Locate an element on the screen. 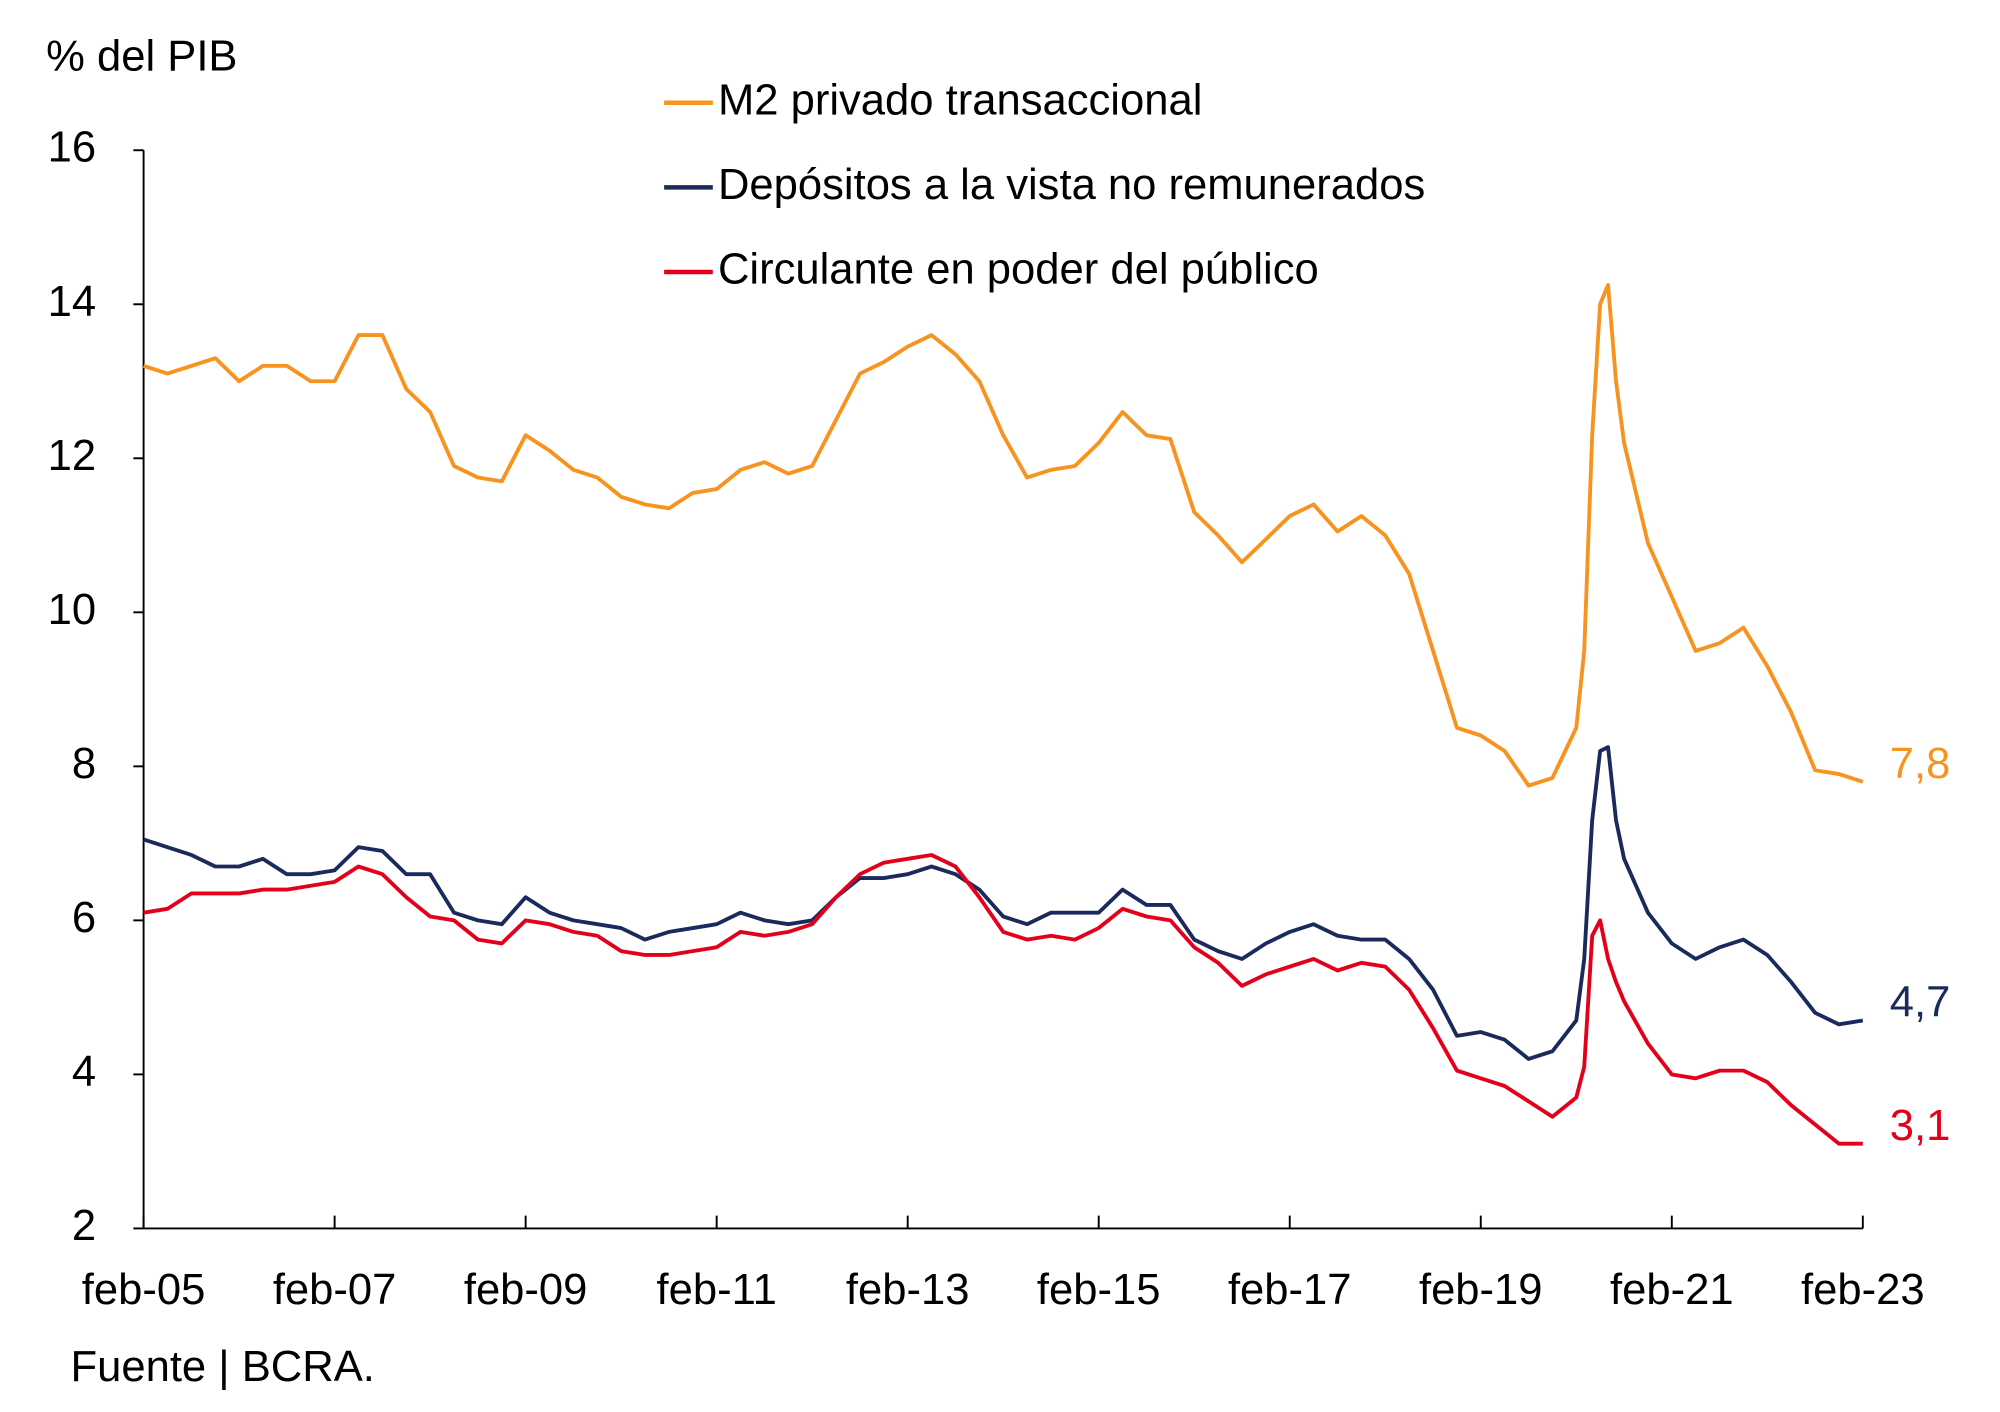 The width and height of the screenshot is (2000, 1412). end-label: 4,7 is located at coordinates (1920, 1003).